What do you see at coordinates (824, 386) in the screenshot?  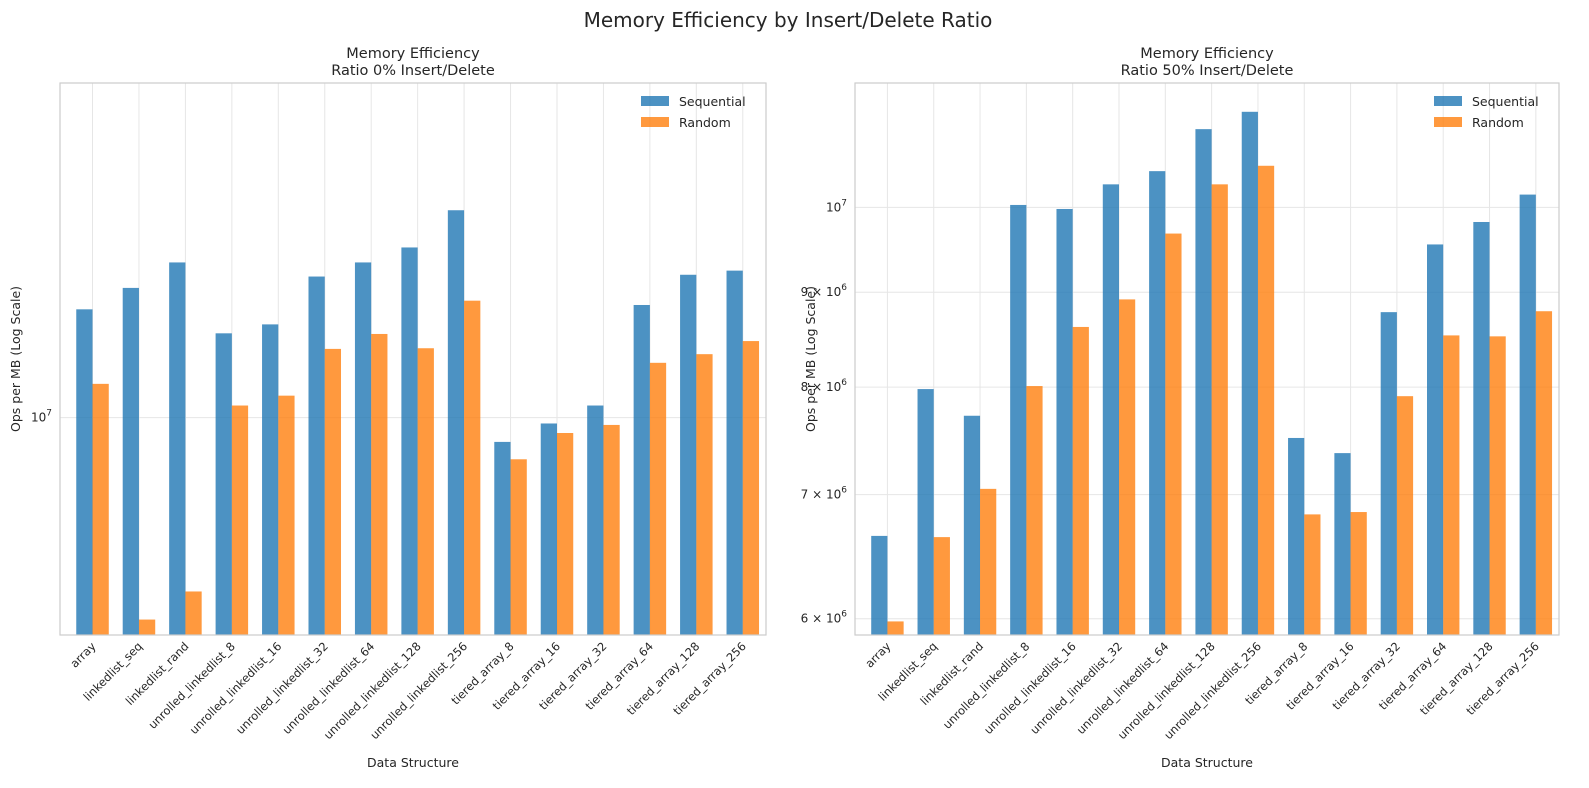 I see `y-tick-label: 8 × 106` at bounding box center [824, 386].